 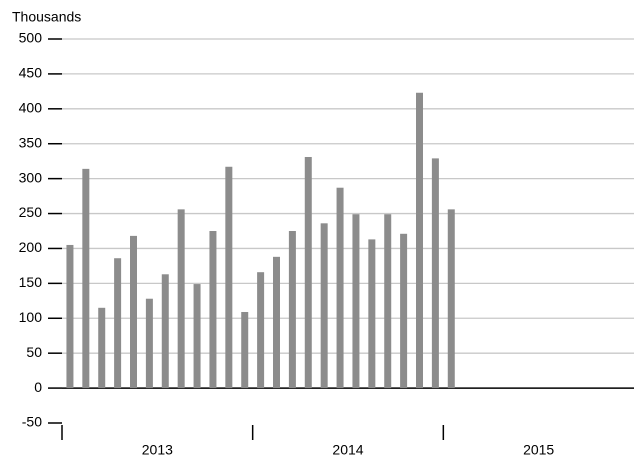 What do you see at coordinates (538, 450) in the screenshot?
I see `x-group-label: 2015` at bounding box center [538, 450].